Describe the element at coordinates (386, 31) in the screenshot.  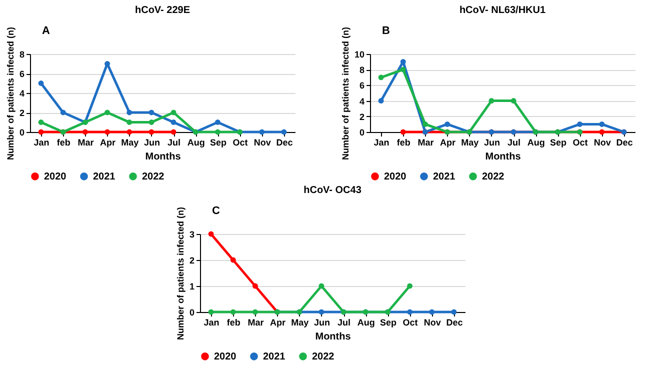
I see `text: B` at that location.